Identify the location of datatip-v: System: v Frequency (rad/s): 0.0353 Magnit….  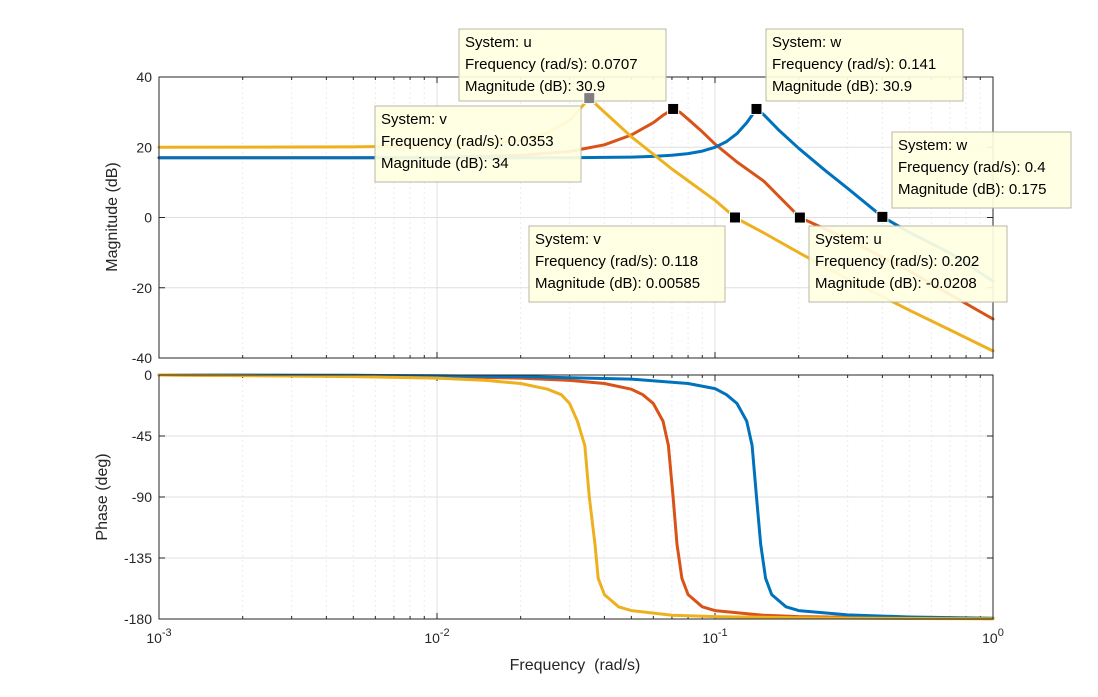
(527, 142).